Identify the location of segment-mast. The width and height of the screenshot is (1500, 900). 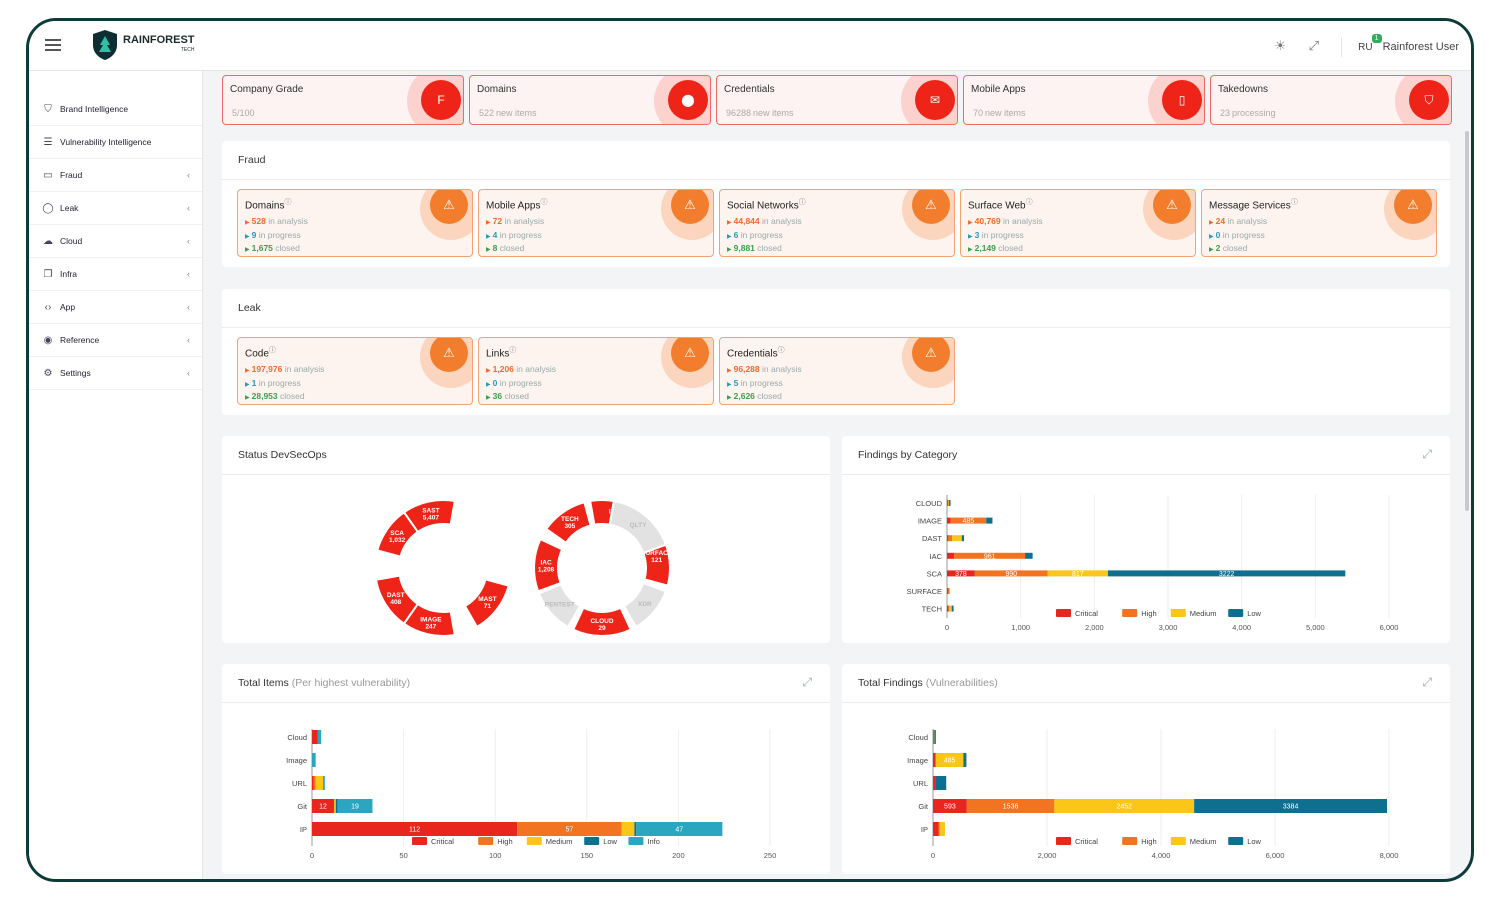
(486, 603).